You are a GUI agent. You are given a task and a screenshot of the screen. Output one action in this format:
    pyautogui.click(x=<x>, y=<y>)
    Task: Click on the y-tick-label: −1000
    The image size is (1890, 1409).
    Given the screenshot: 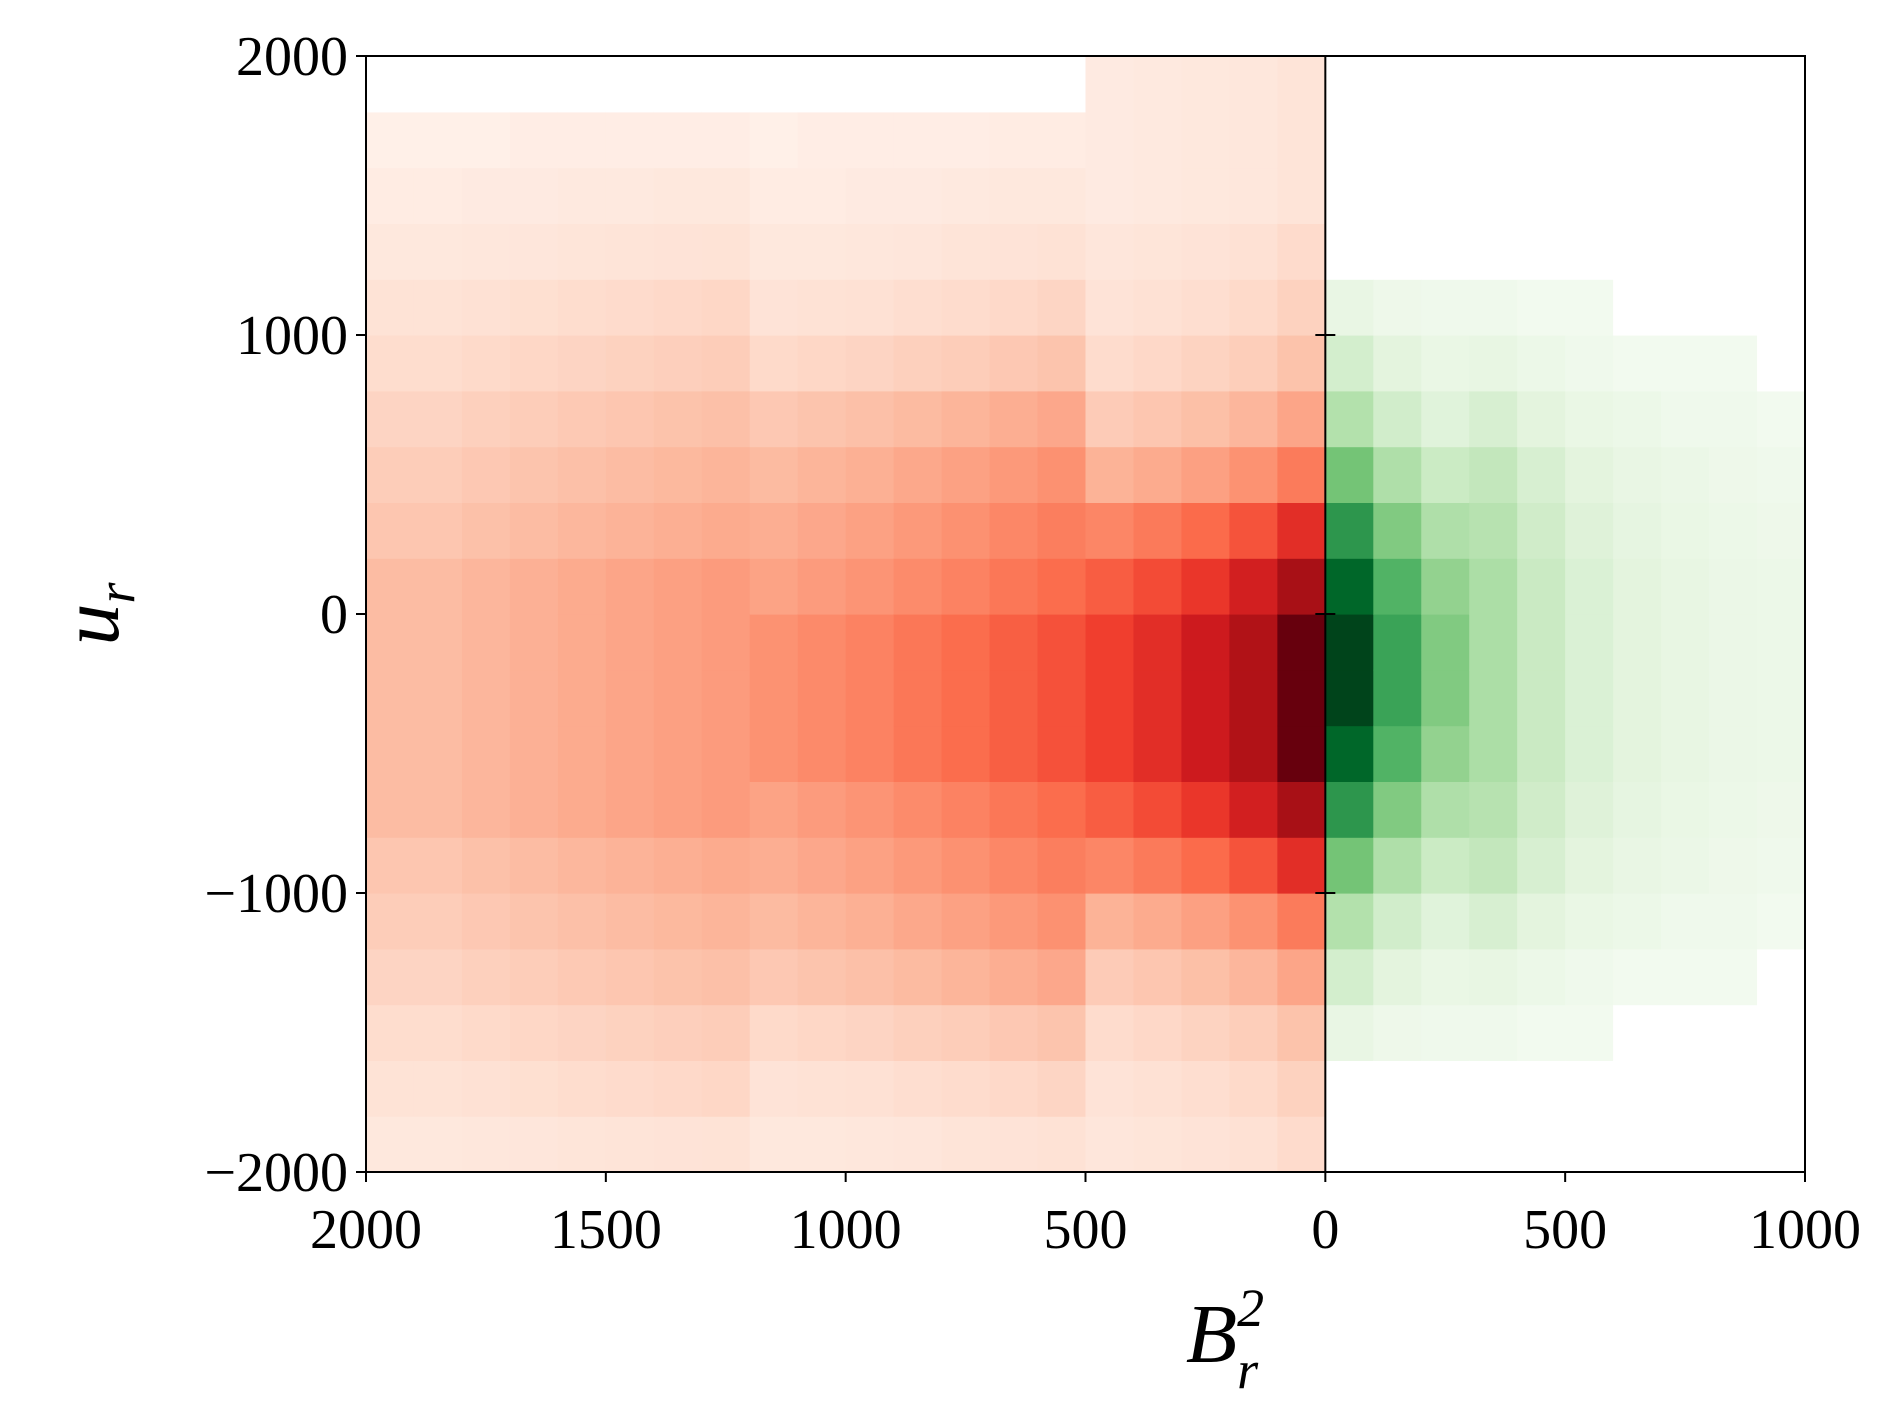 What is the action you would take?
    pyautogui.click(x=276, y=894)
    